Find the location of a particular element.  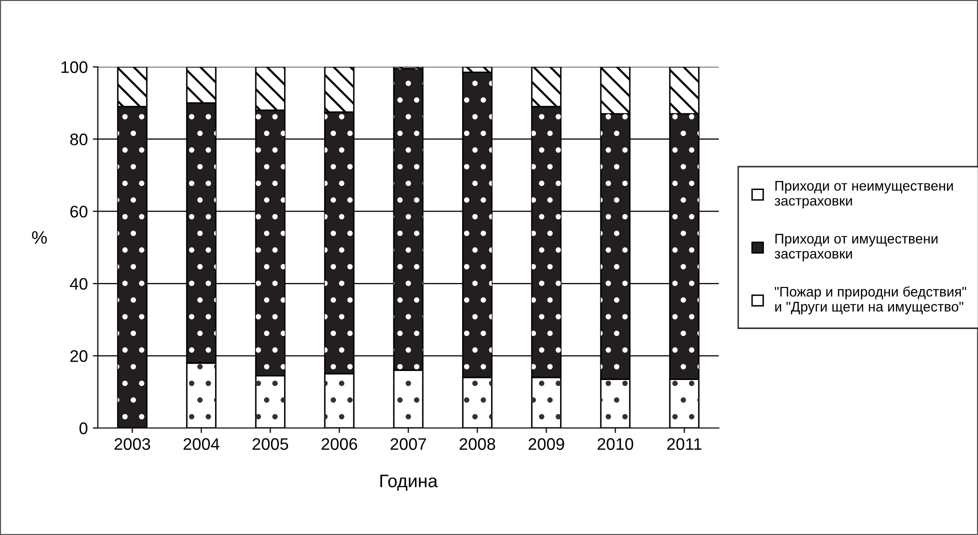

y-tick-label: 0 is located at coordinates (83, 428).